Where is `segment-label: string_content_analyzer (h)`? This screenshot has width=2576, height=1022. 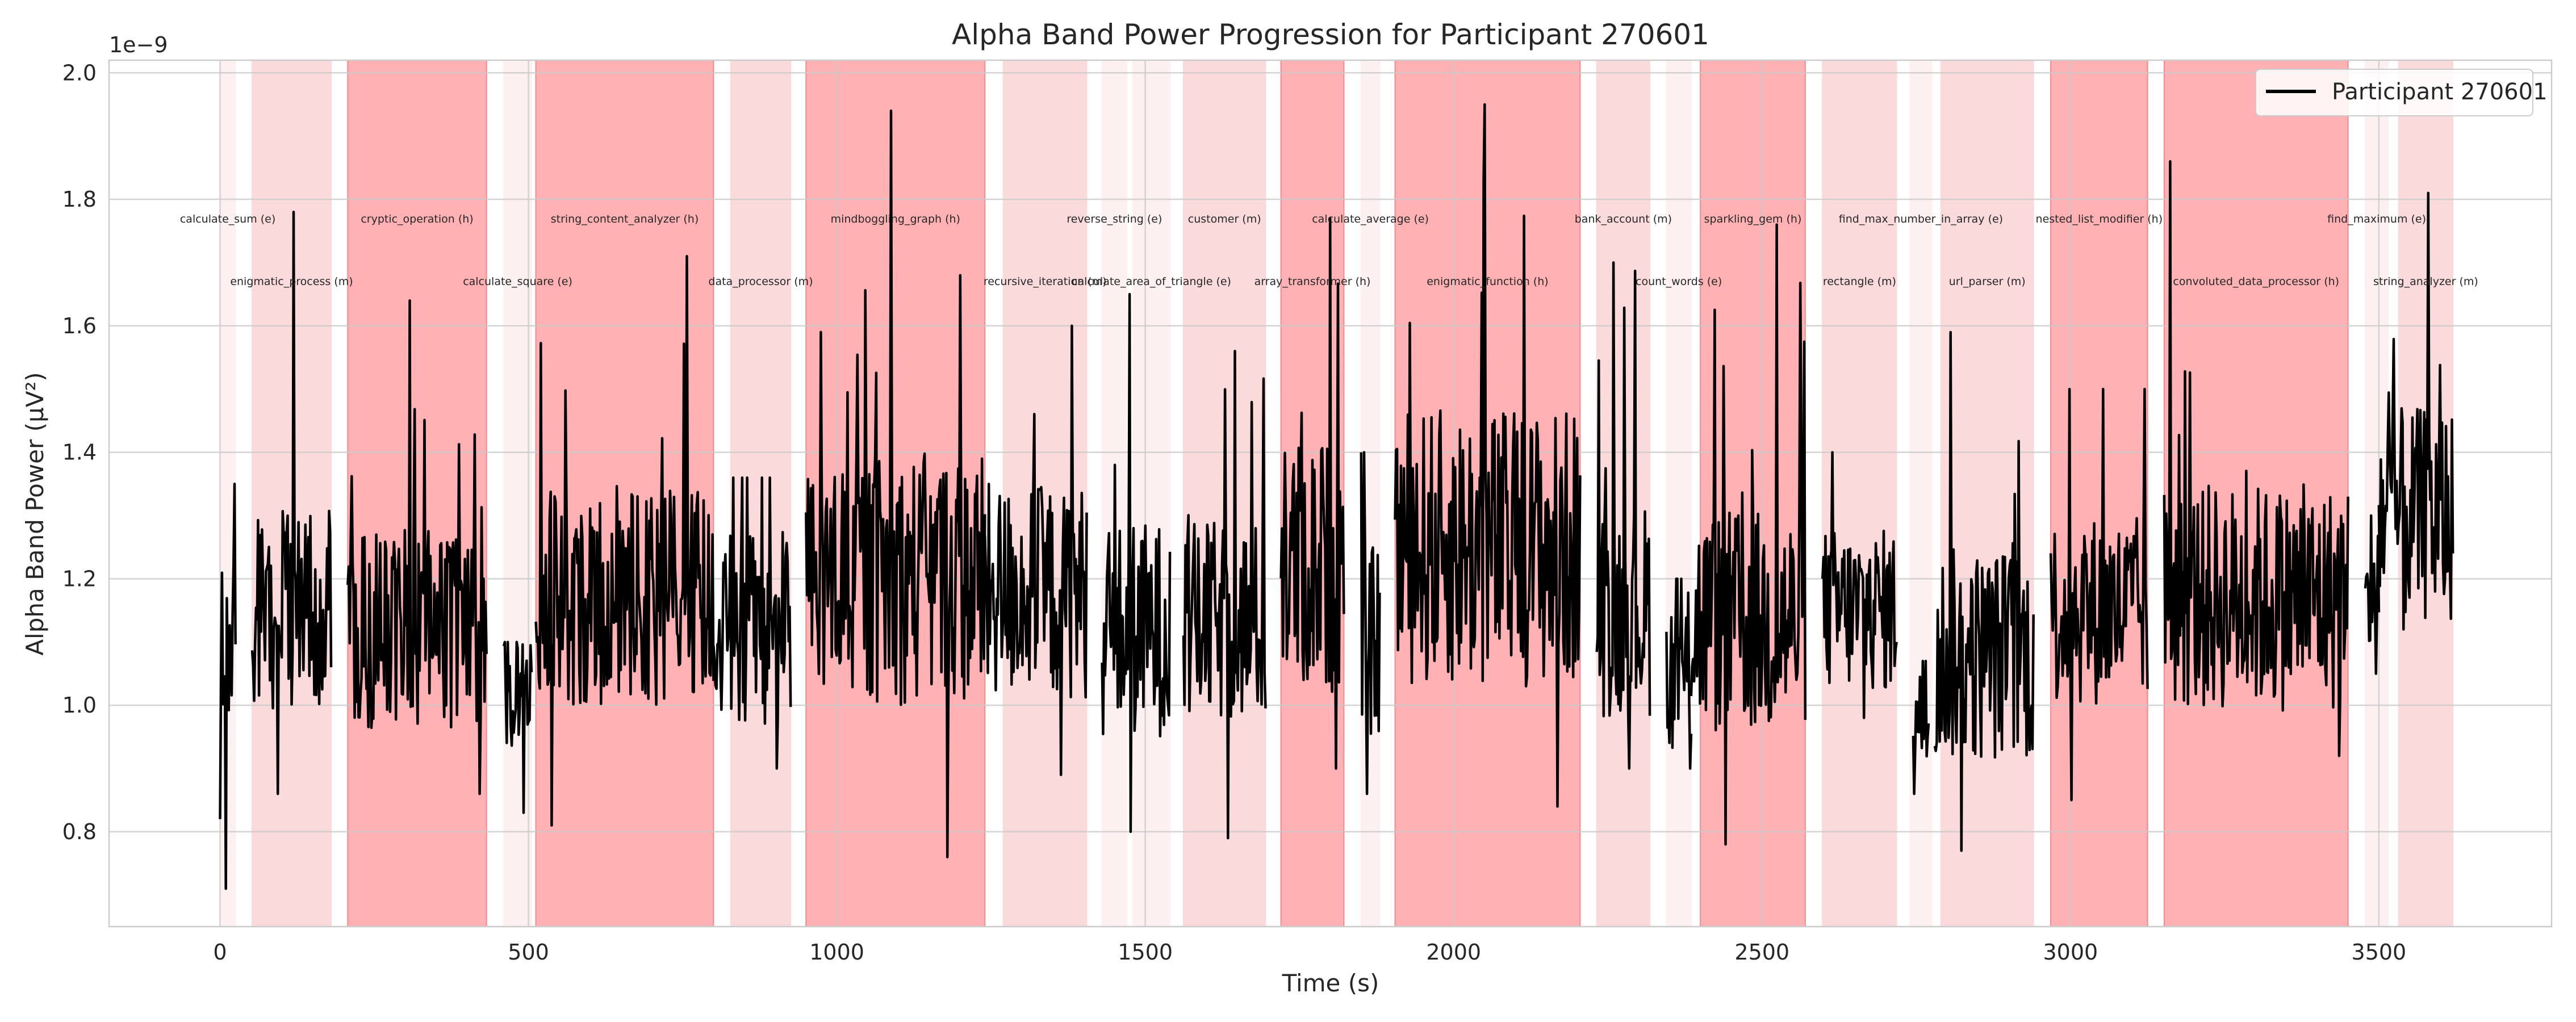
segment-label: string_content_analyzer (h) is located at coordinates (625, 219).